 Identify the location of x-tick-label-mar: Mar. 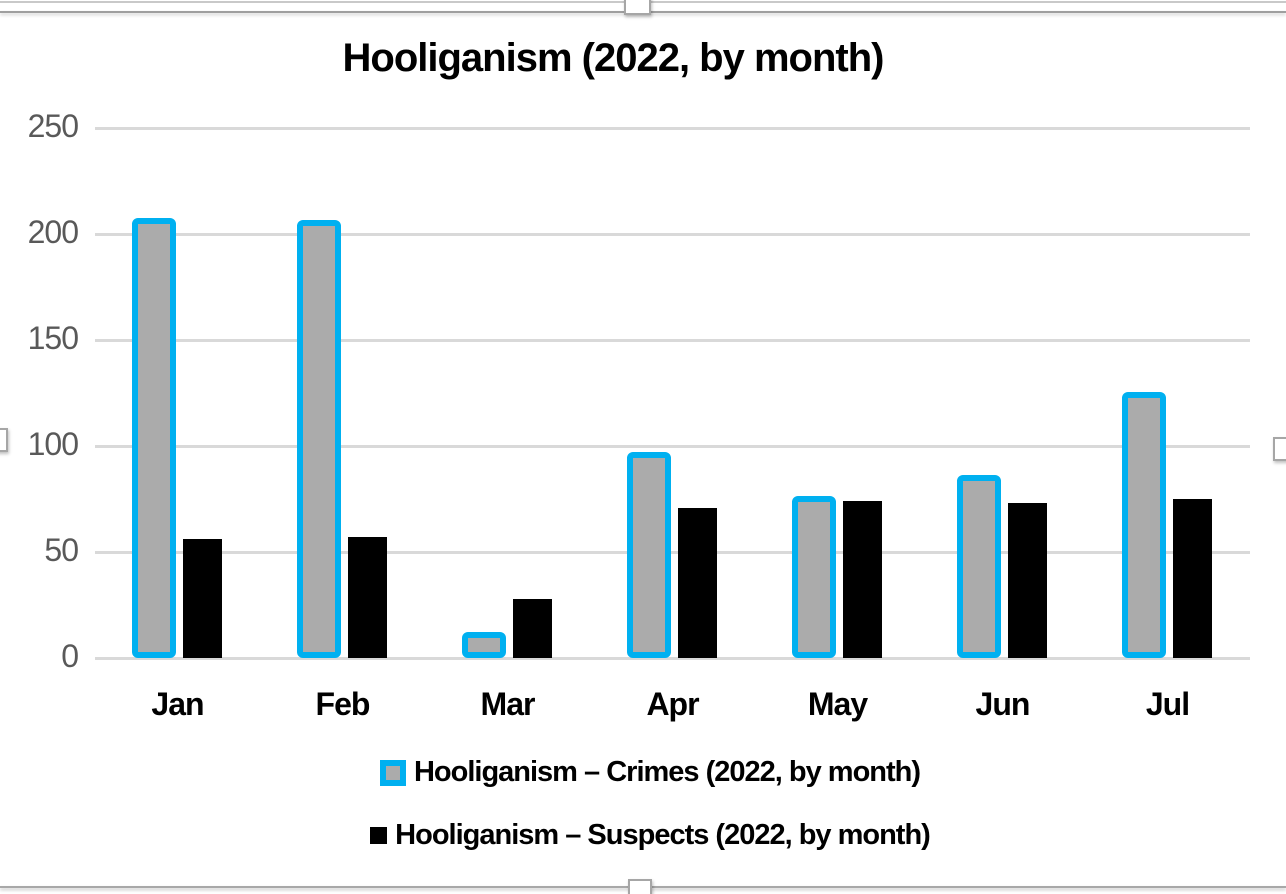
(508, 704).